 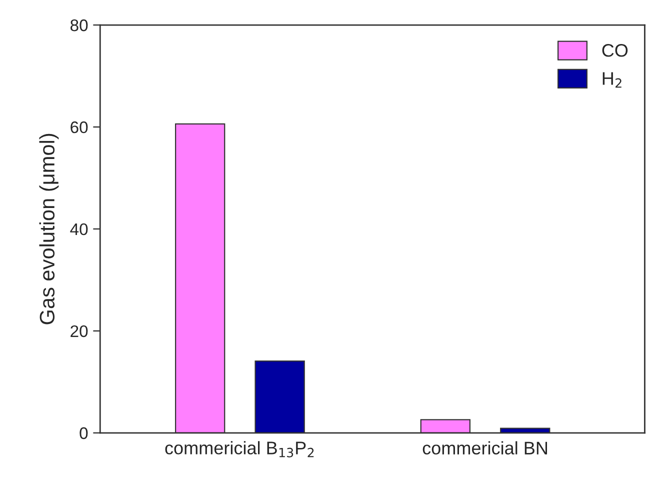 I want to click on legend-label: H$_{2}$, so click(x=612, y=80).